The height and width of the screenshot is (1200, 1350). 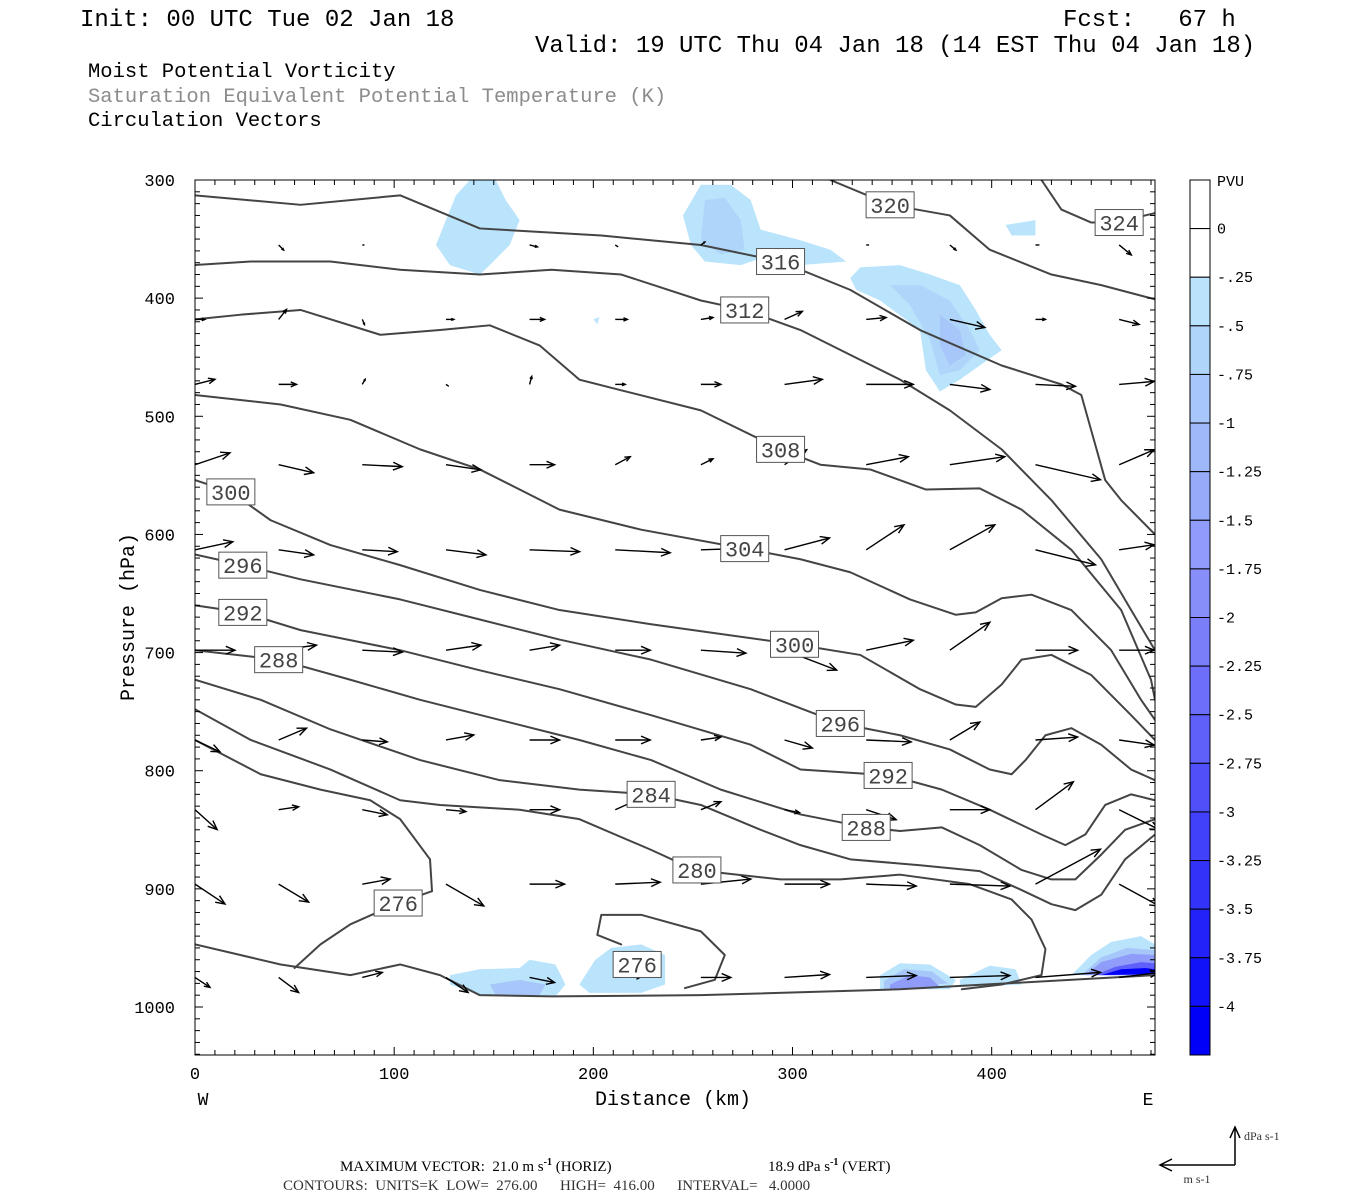 What do you see at coordinates (1235, 278) in the screenshot?
I see `colorbar-label: -.25` at bounding box center [1235, 278].